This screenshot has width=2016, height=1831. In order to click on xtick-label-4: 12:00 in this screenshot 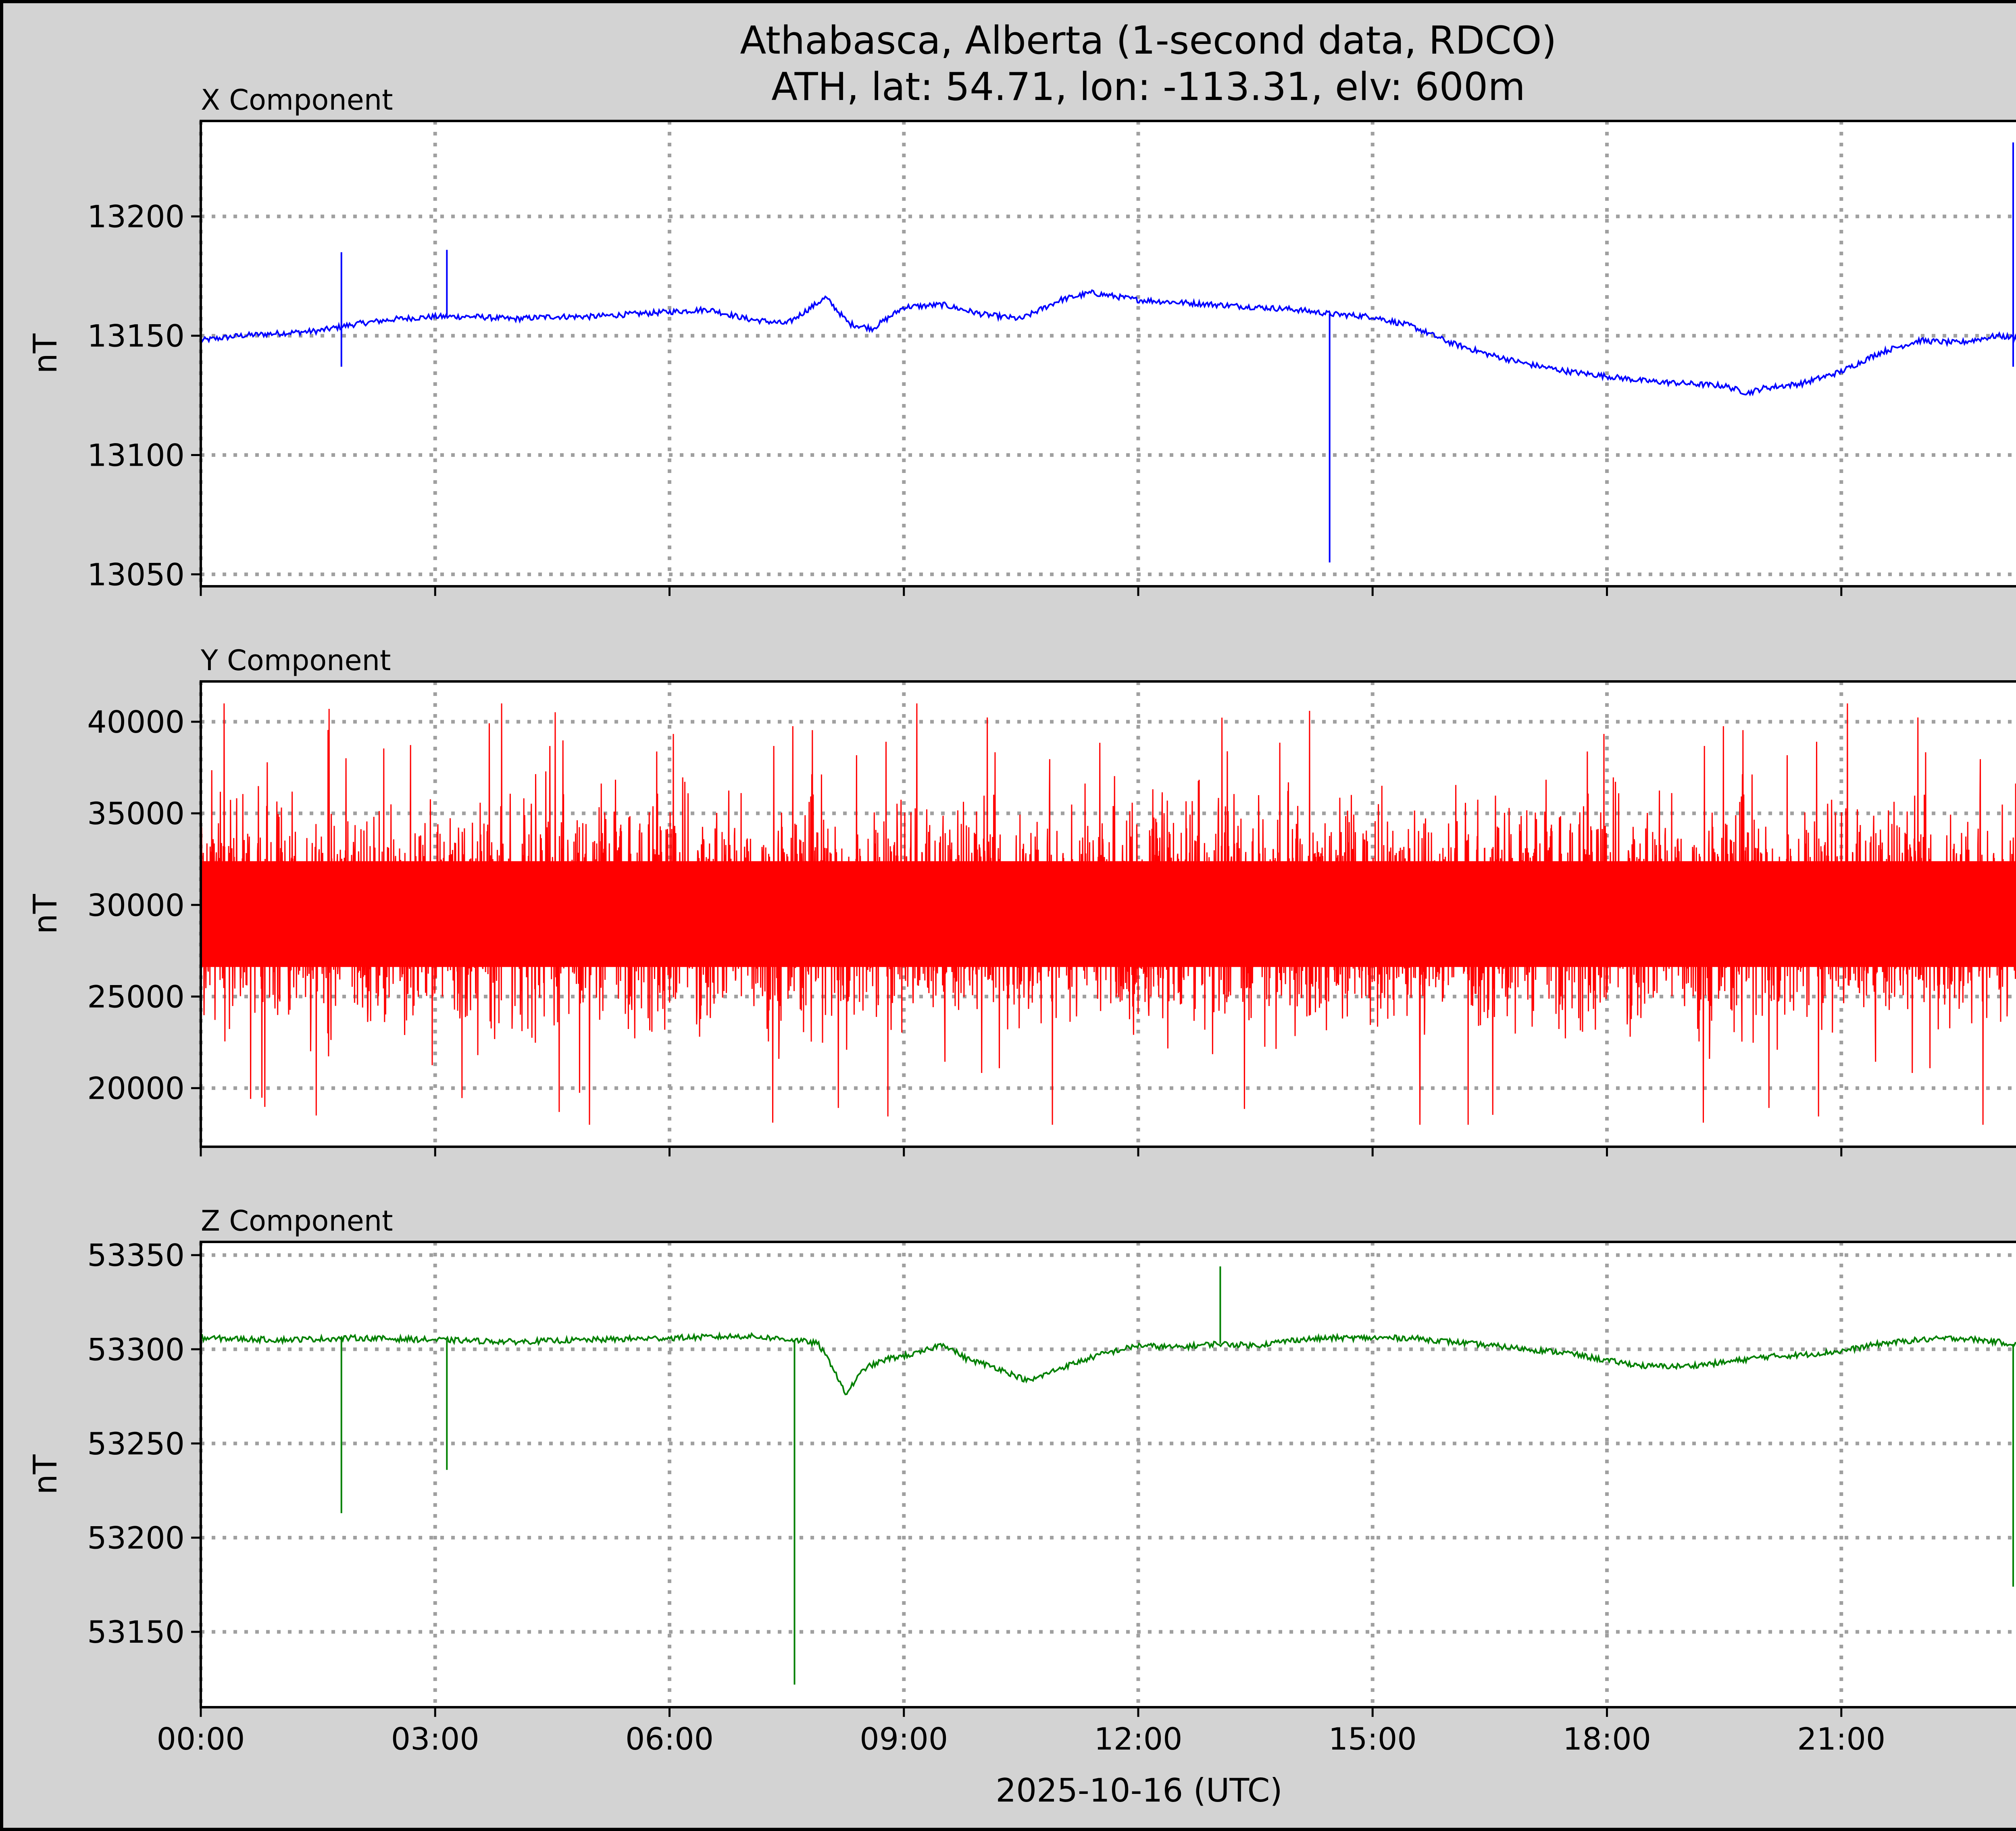, I will do `click(1138, 1739)`.